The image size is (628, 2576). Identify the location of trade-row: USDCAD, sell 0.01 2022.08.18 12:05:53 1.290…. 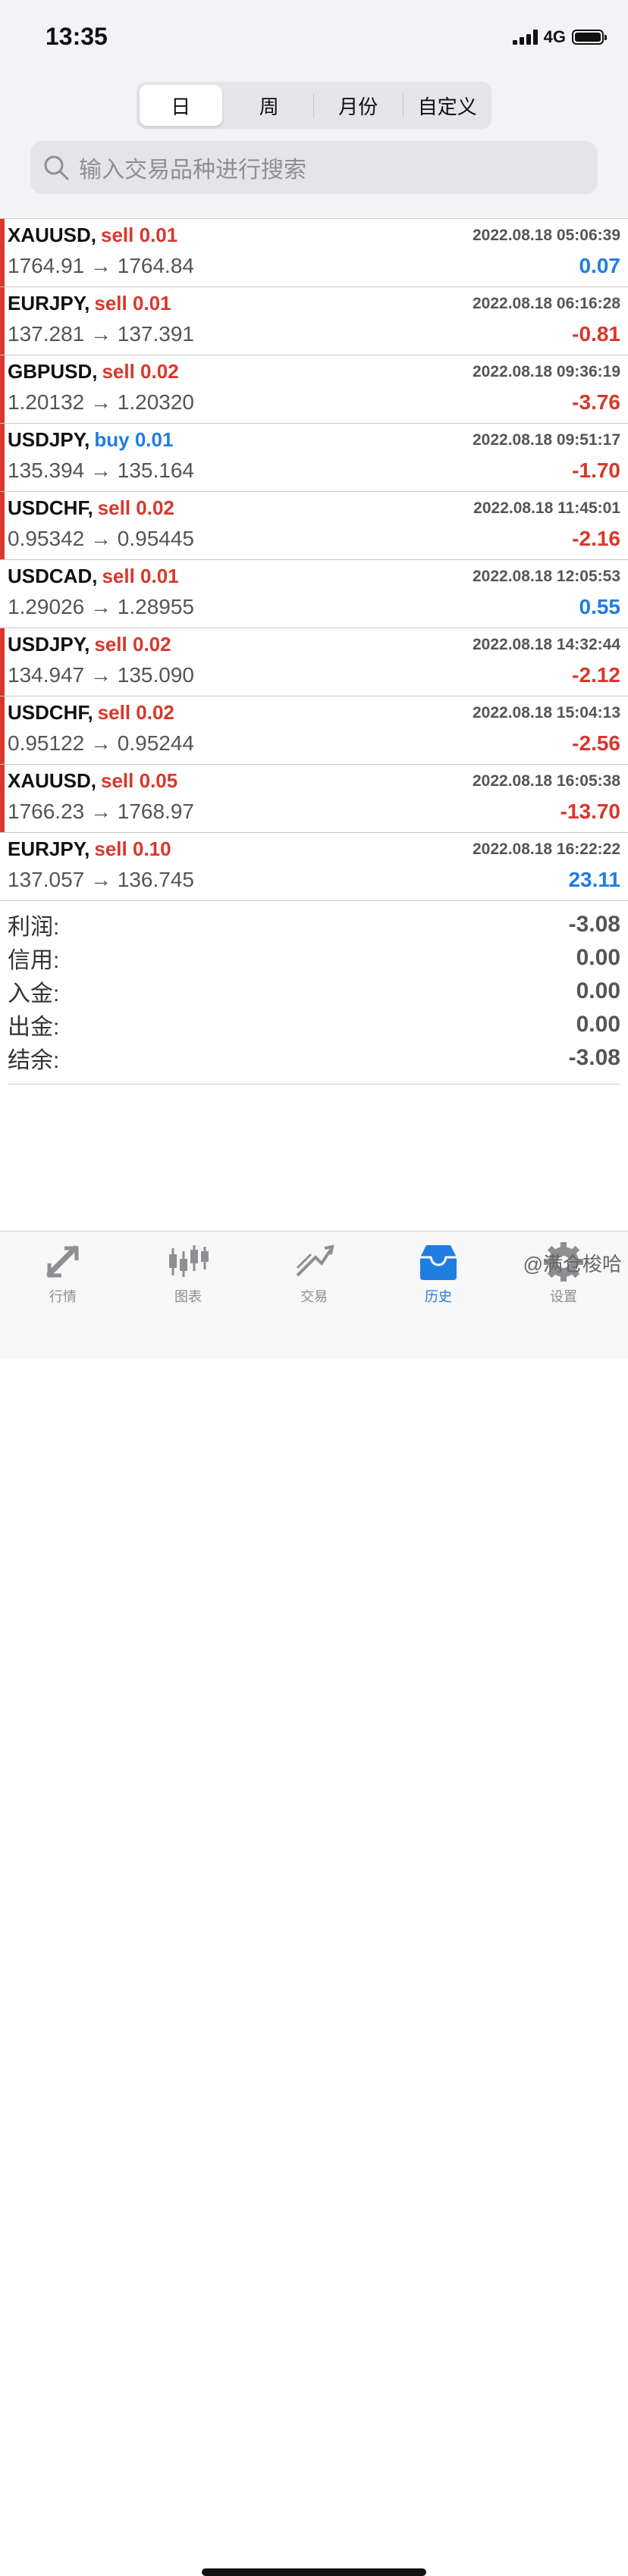
(314, 594).